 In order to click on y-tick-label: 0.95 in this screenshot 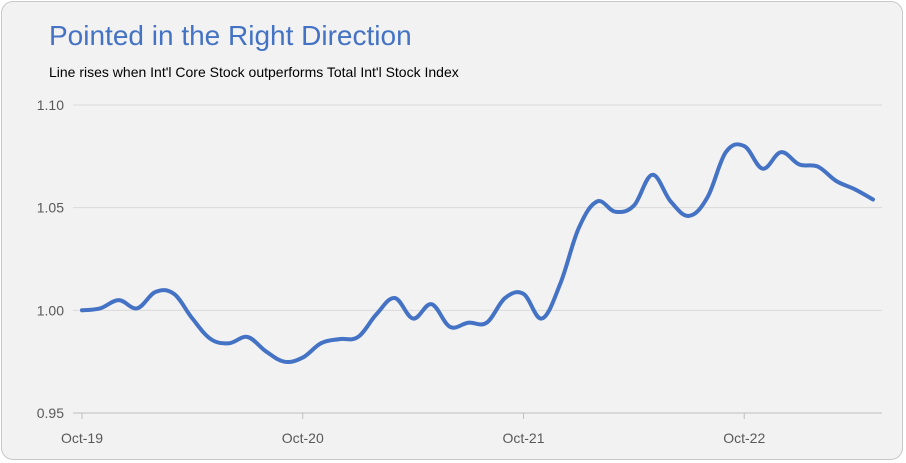, I will do `click(50, 413)`.